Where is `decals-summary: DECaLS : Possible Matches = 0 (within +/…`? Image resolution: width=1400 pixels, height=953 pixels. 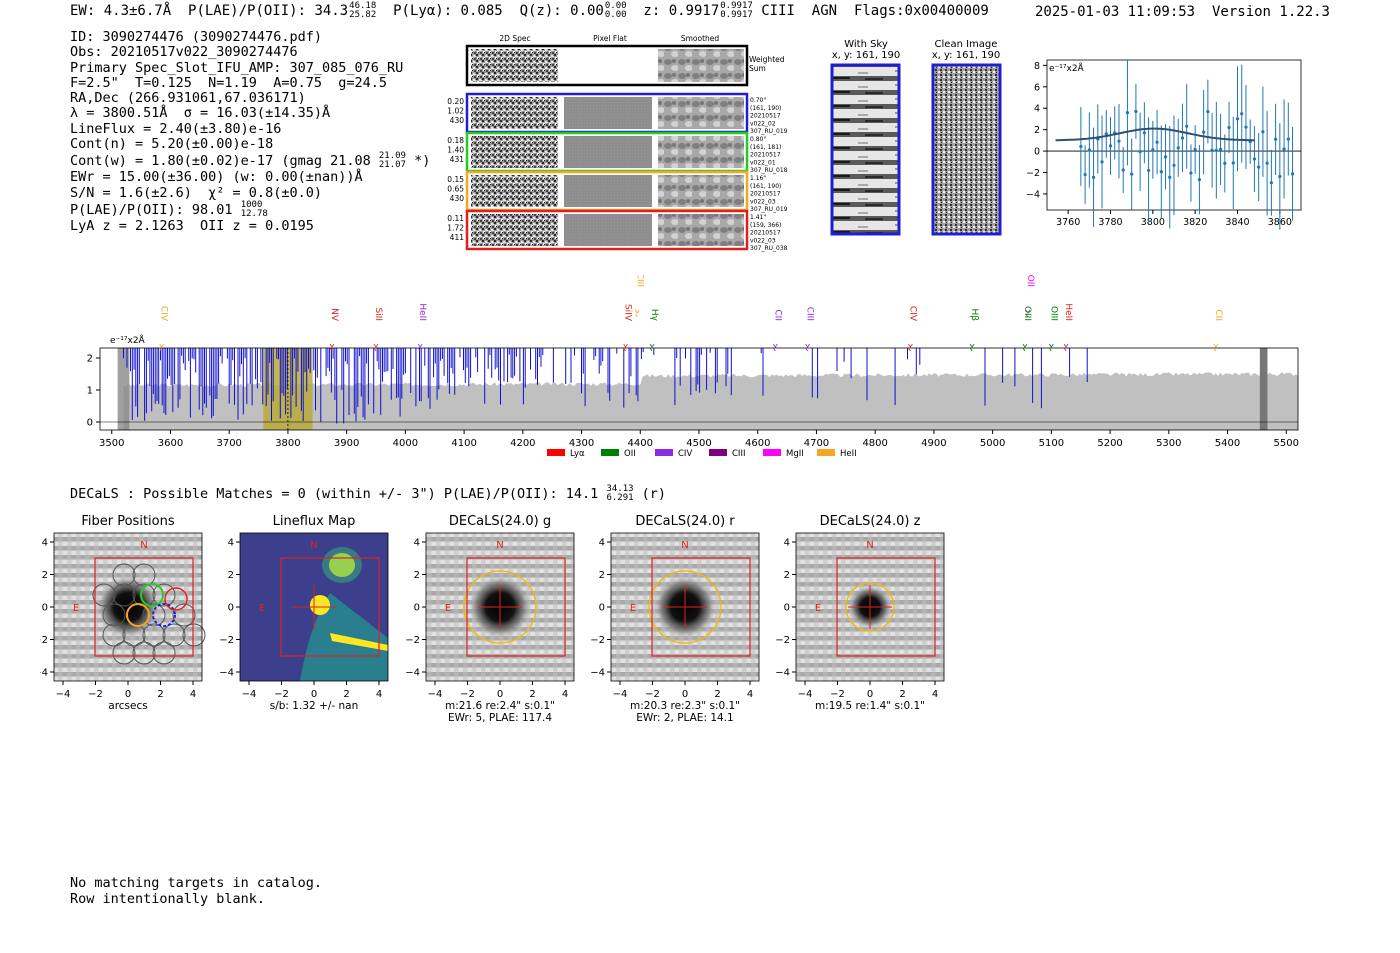 decals-summary: DECaLS : Possible Matches = 0 (within +/… is located at coordinates (368, 494).